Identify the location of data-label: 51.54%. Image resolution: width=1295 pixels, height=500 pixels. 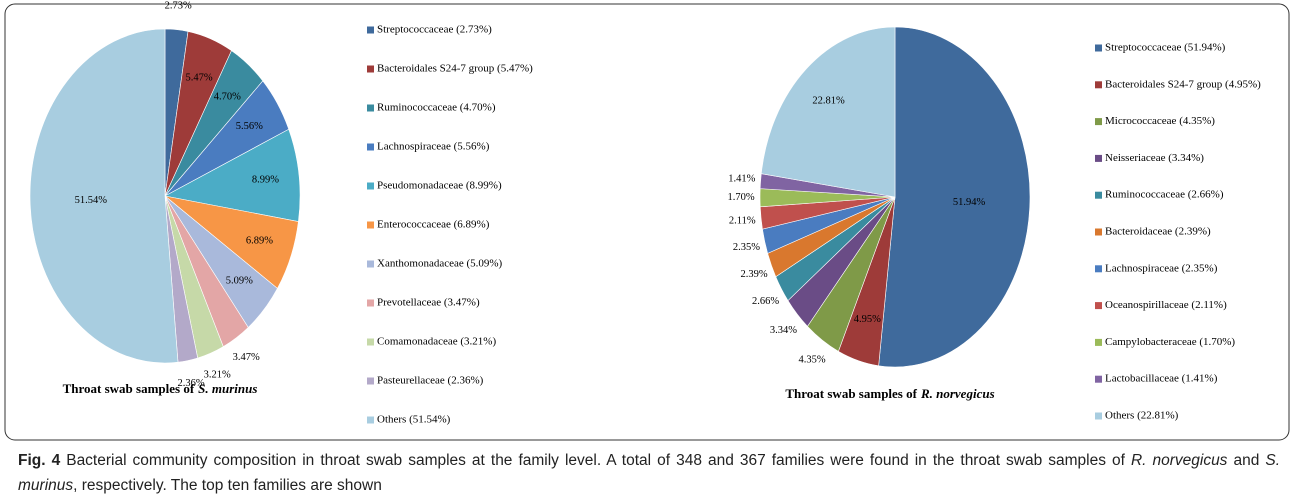
(91, 200).